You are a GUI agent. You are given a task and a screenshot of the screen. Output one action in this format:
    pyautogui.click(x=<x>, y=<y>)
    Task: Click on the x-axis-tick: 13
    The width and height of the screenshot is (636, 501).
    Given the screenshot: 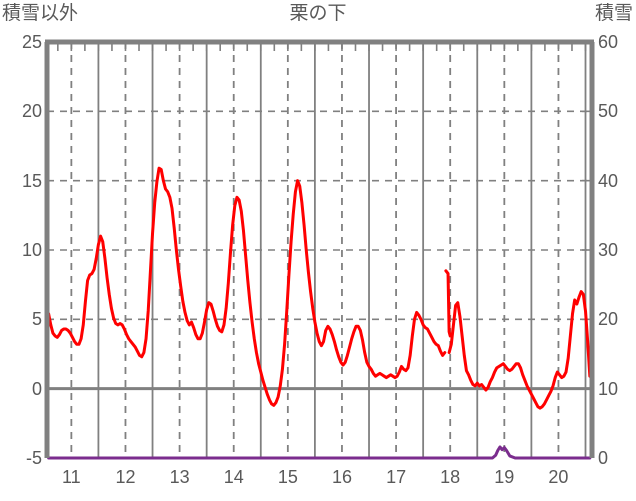 What is the action you would take?
    pyautogui.click(x=179, y=477)
    